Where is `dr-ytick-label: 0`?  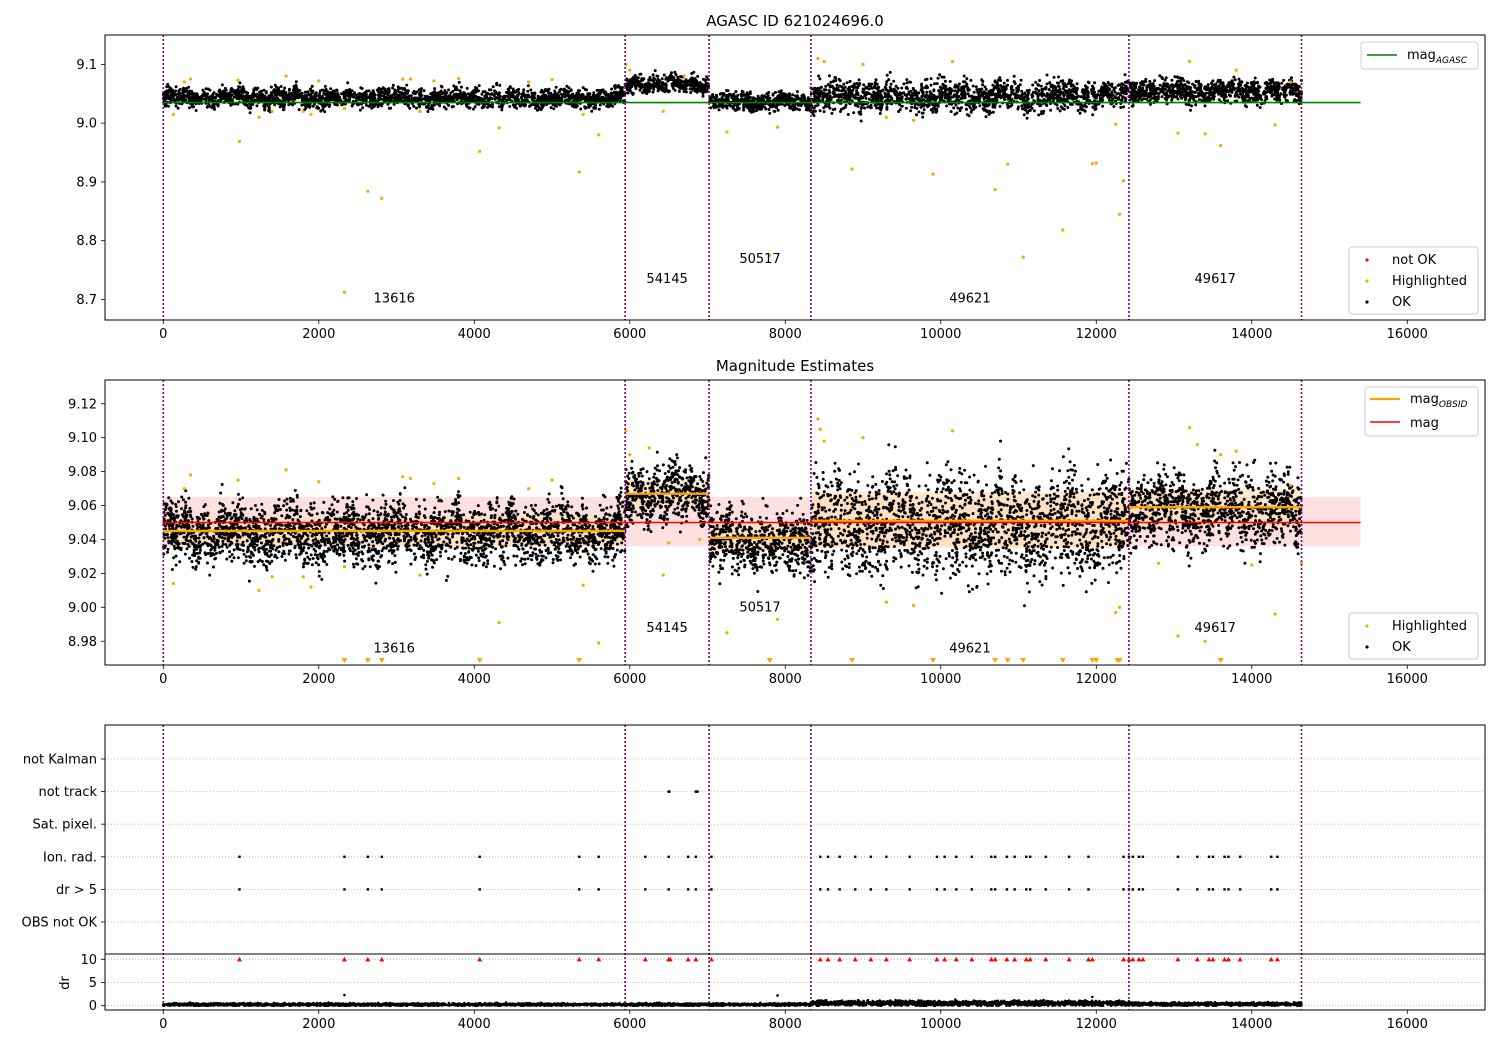
dr-ytick-label: 0 is located at coordinates (93, 1006).